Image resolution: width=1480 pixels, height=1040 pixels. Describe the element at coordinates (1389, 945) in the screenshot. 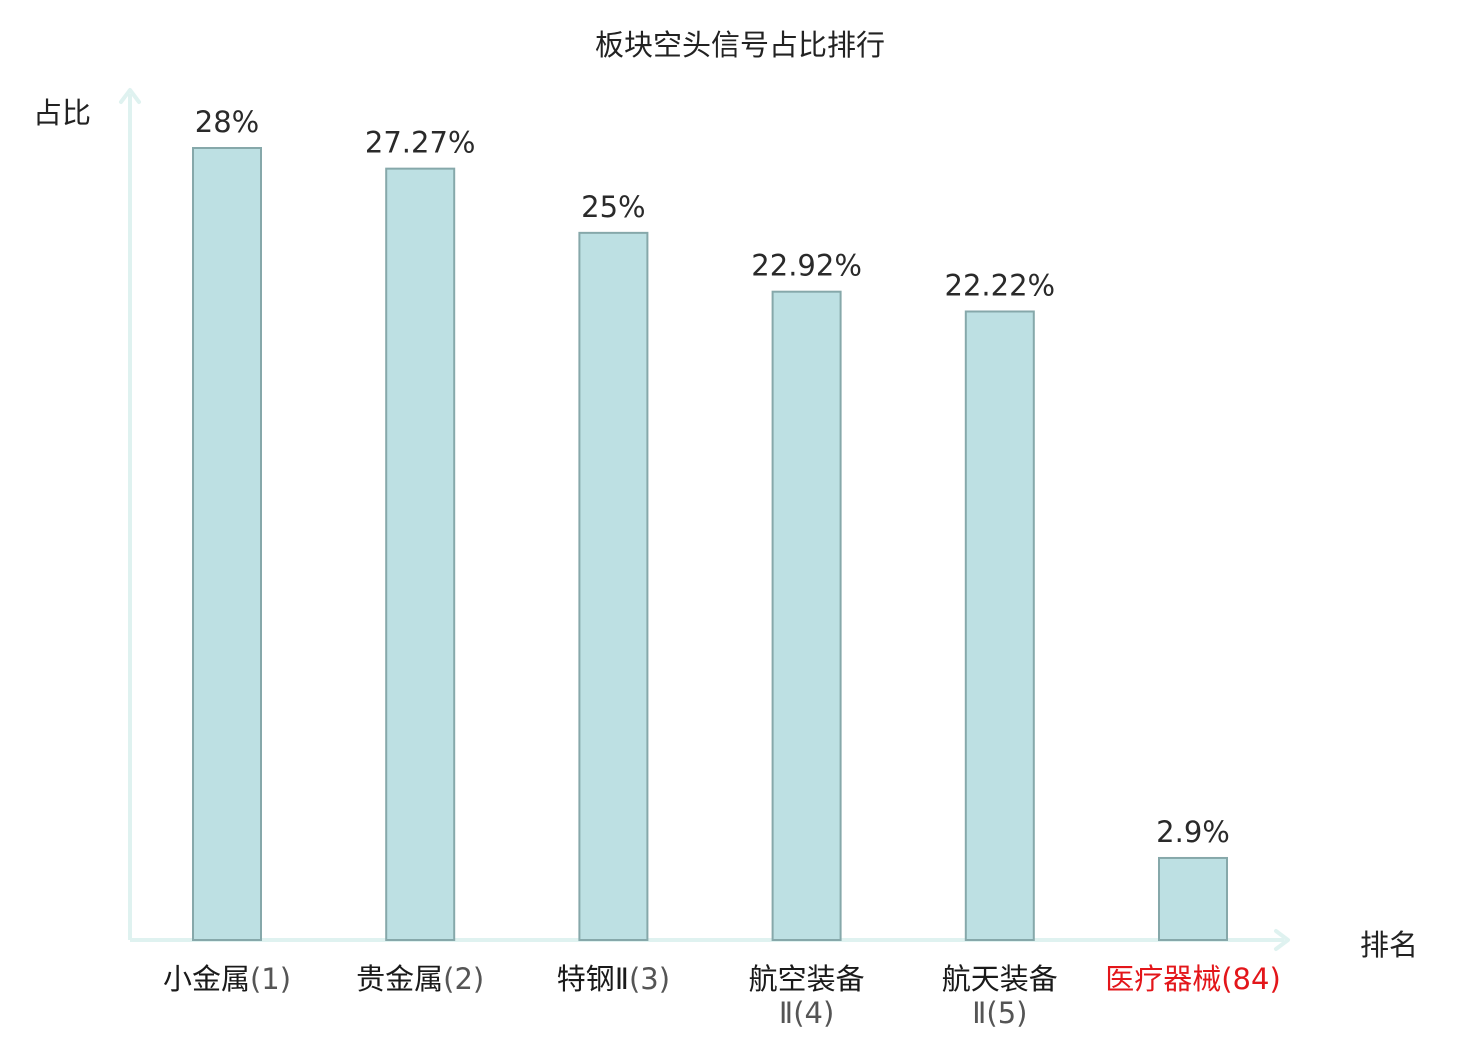

I see `x-axis-label: 排名` at that location.